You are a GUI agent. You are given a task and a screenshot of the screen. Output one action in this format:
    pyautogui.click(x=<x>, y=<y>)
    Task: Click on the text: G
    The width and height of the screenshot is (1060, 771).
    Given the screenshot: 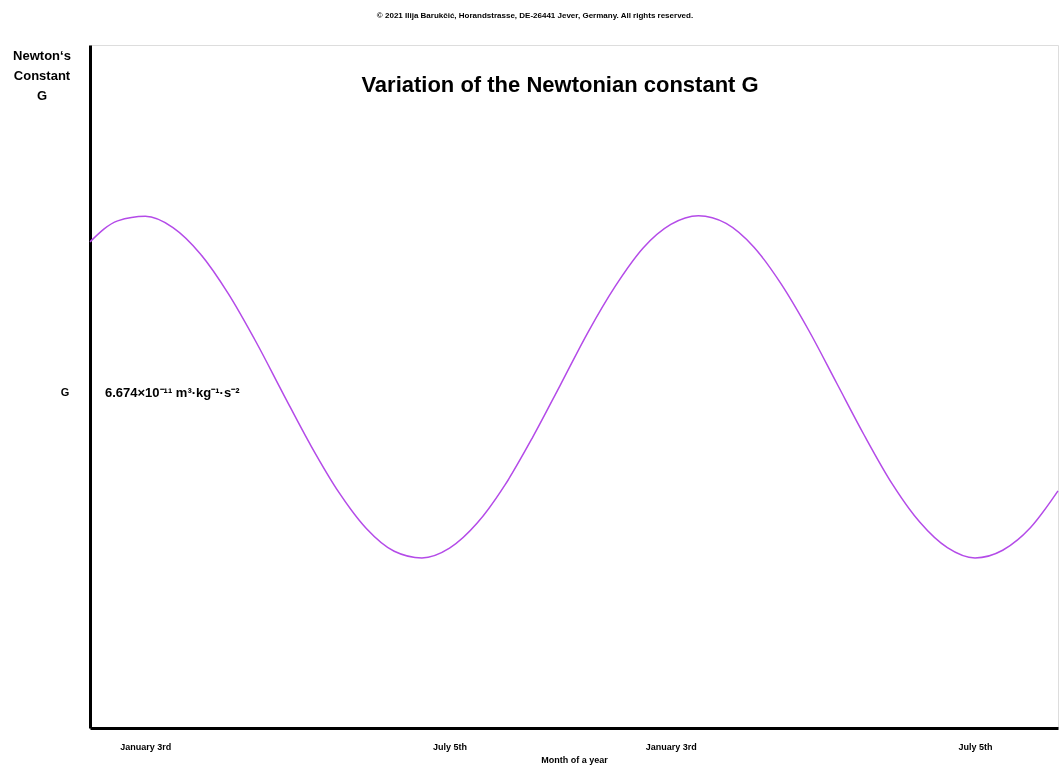 What is the action you would take?
    pyautogui.click(x=65, y=392)
    